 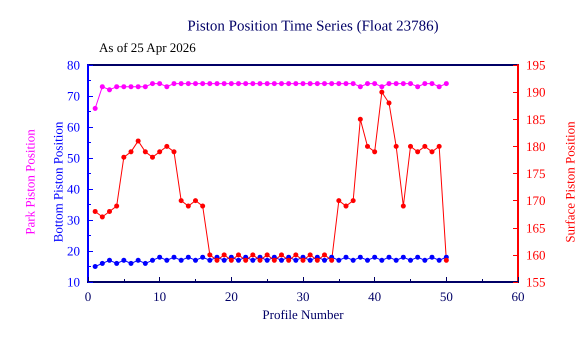 What do you see at coordinates (536, 146) in the screenshot?
I see `y2-tick-label: 180` at bounding box center [536, 146].